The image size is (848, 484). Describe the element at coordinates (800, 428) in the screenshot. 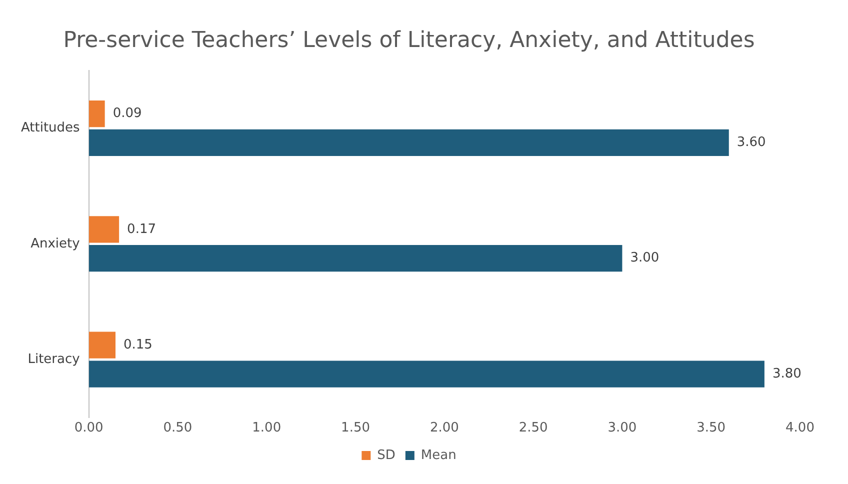

I see `x-tick-label: 4.00` at that location.